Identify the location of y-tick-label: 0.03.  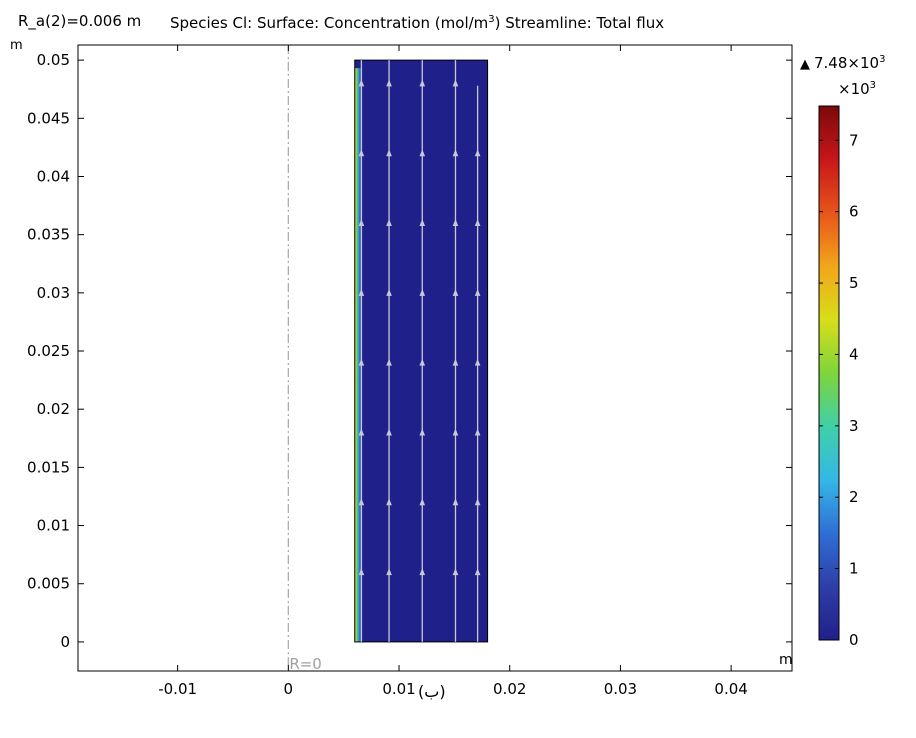
(53, 293).